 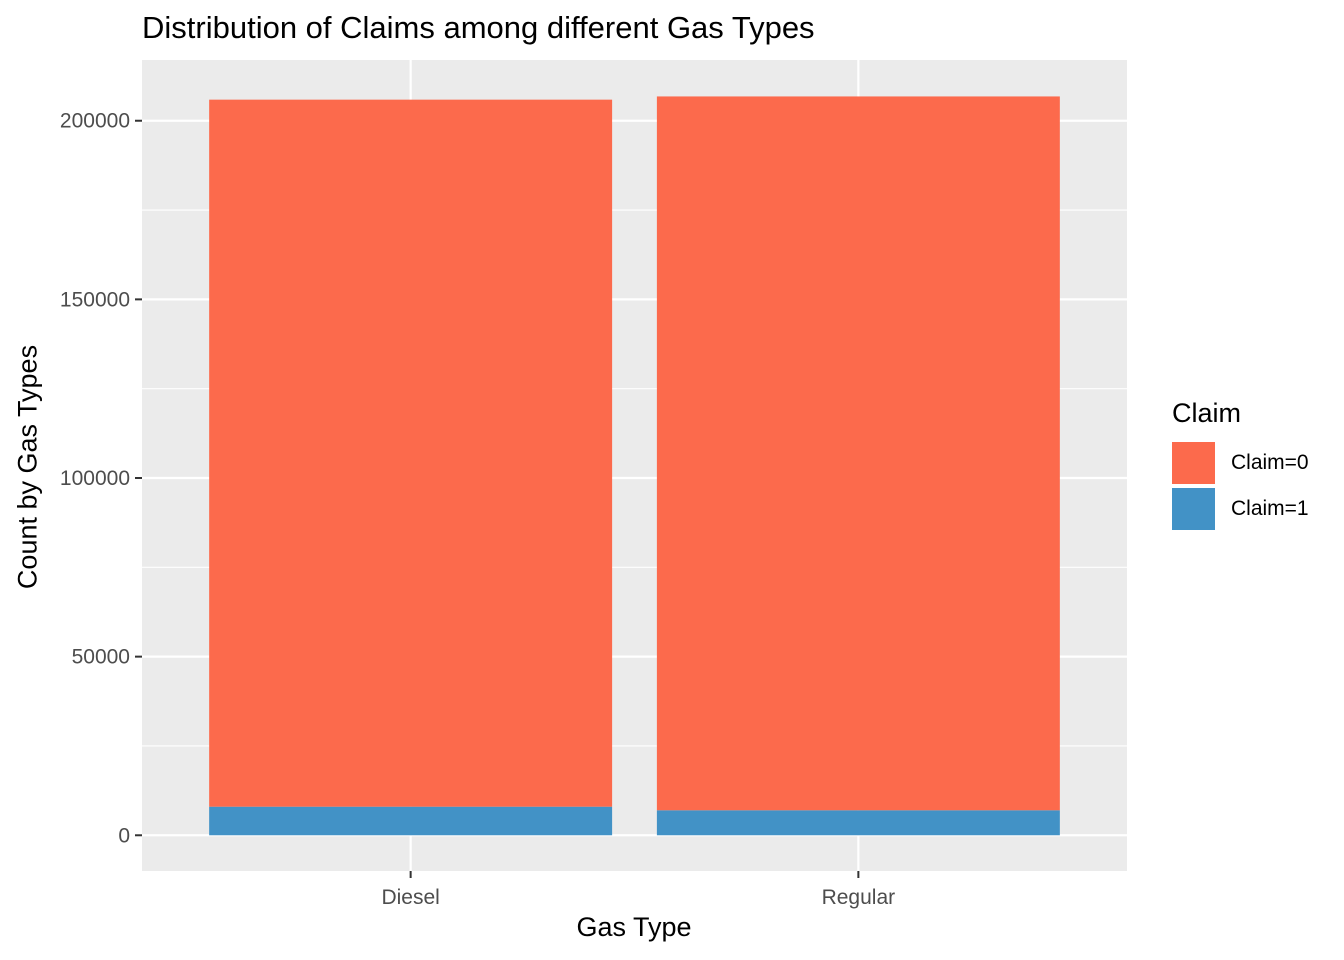 What do you see at coordinates (95, 299) in the screenshot?
I see `y-tick-label-3: 150000` at bounding box center [95, 299].